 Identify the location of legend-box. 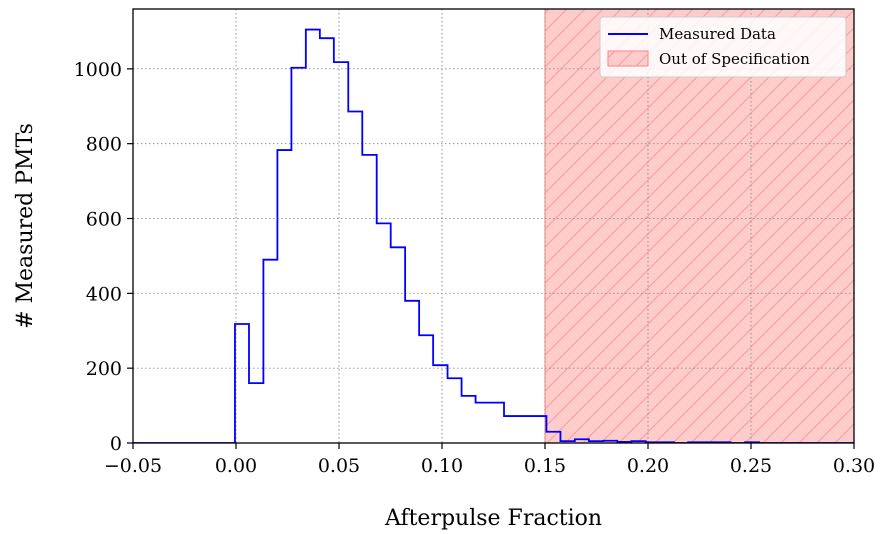
(723, 47).